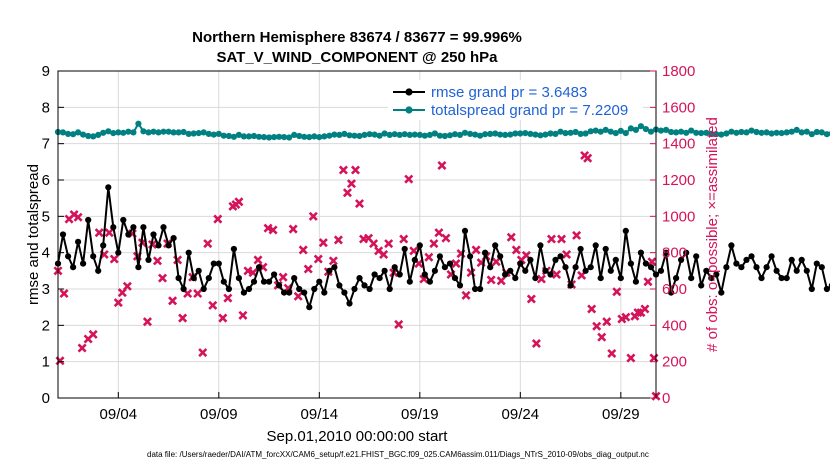  What do you see at coordinates (678, 71) in the screenshot?
I see `y-tick-label-right: 1800` at bounding box center [678, 71].